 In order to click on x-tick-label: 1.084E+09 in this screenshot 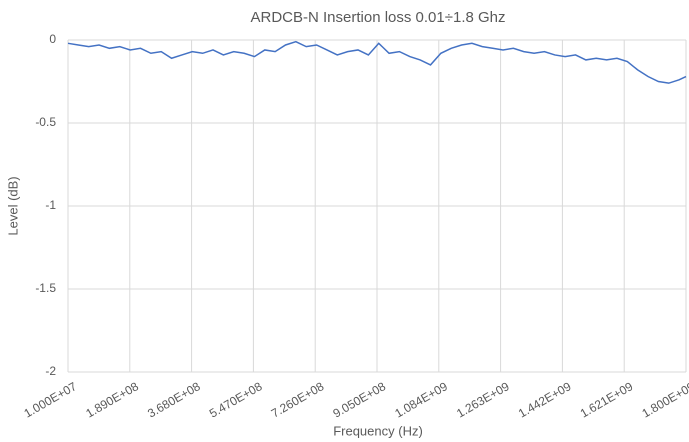, I will do `click(421, 399)`.